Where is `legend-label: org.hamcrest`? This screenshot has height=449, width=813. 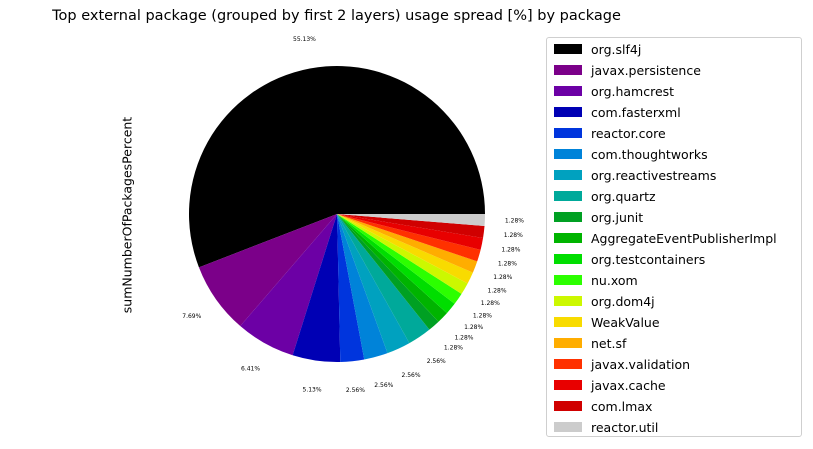
legend-label: org.hamcrest is located at coordinates (633, 91).